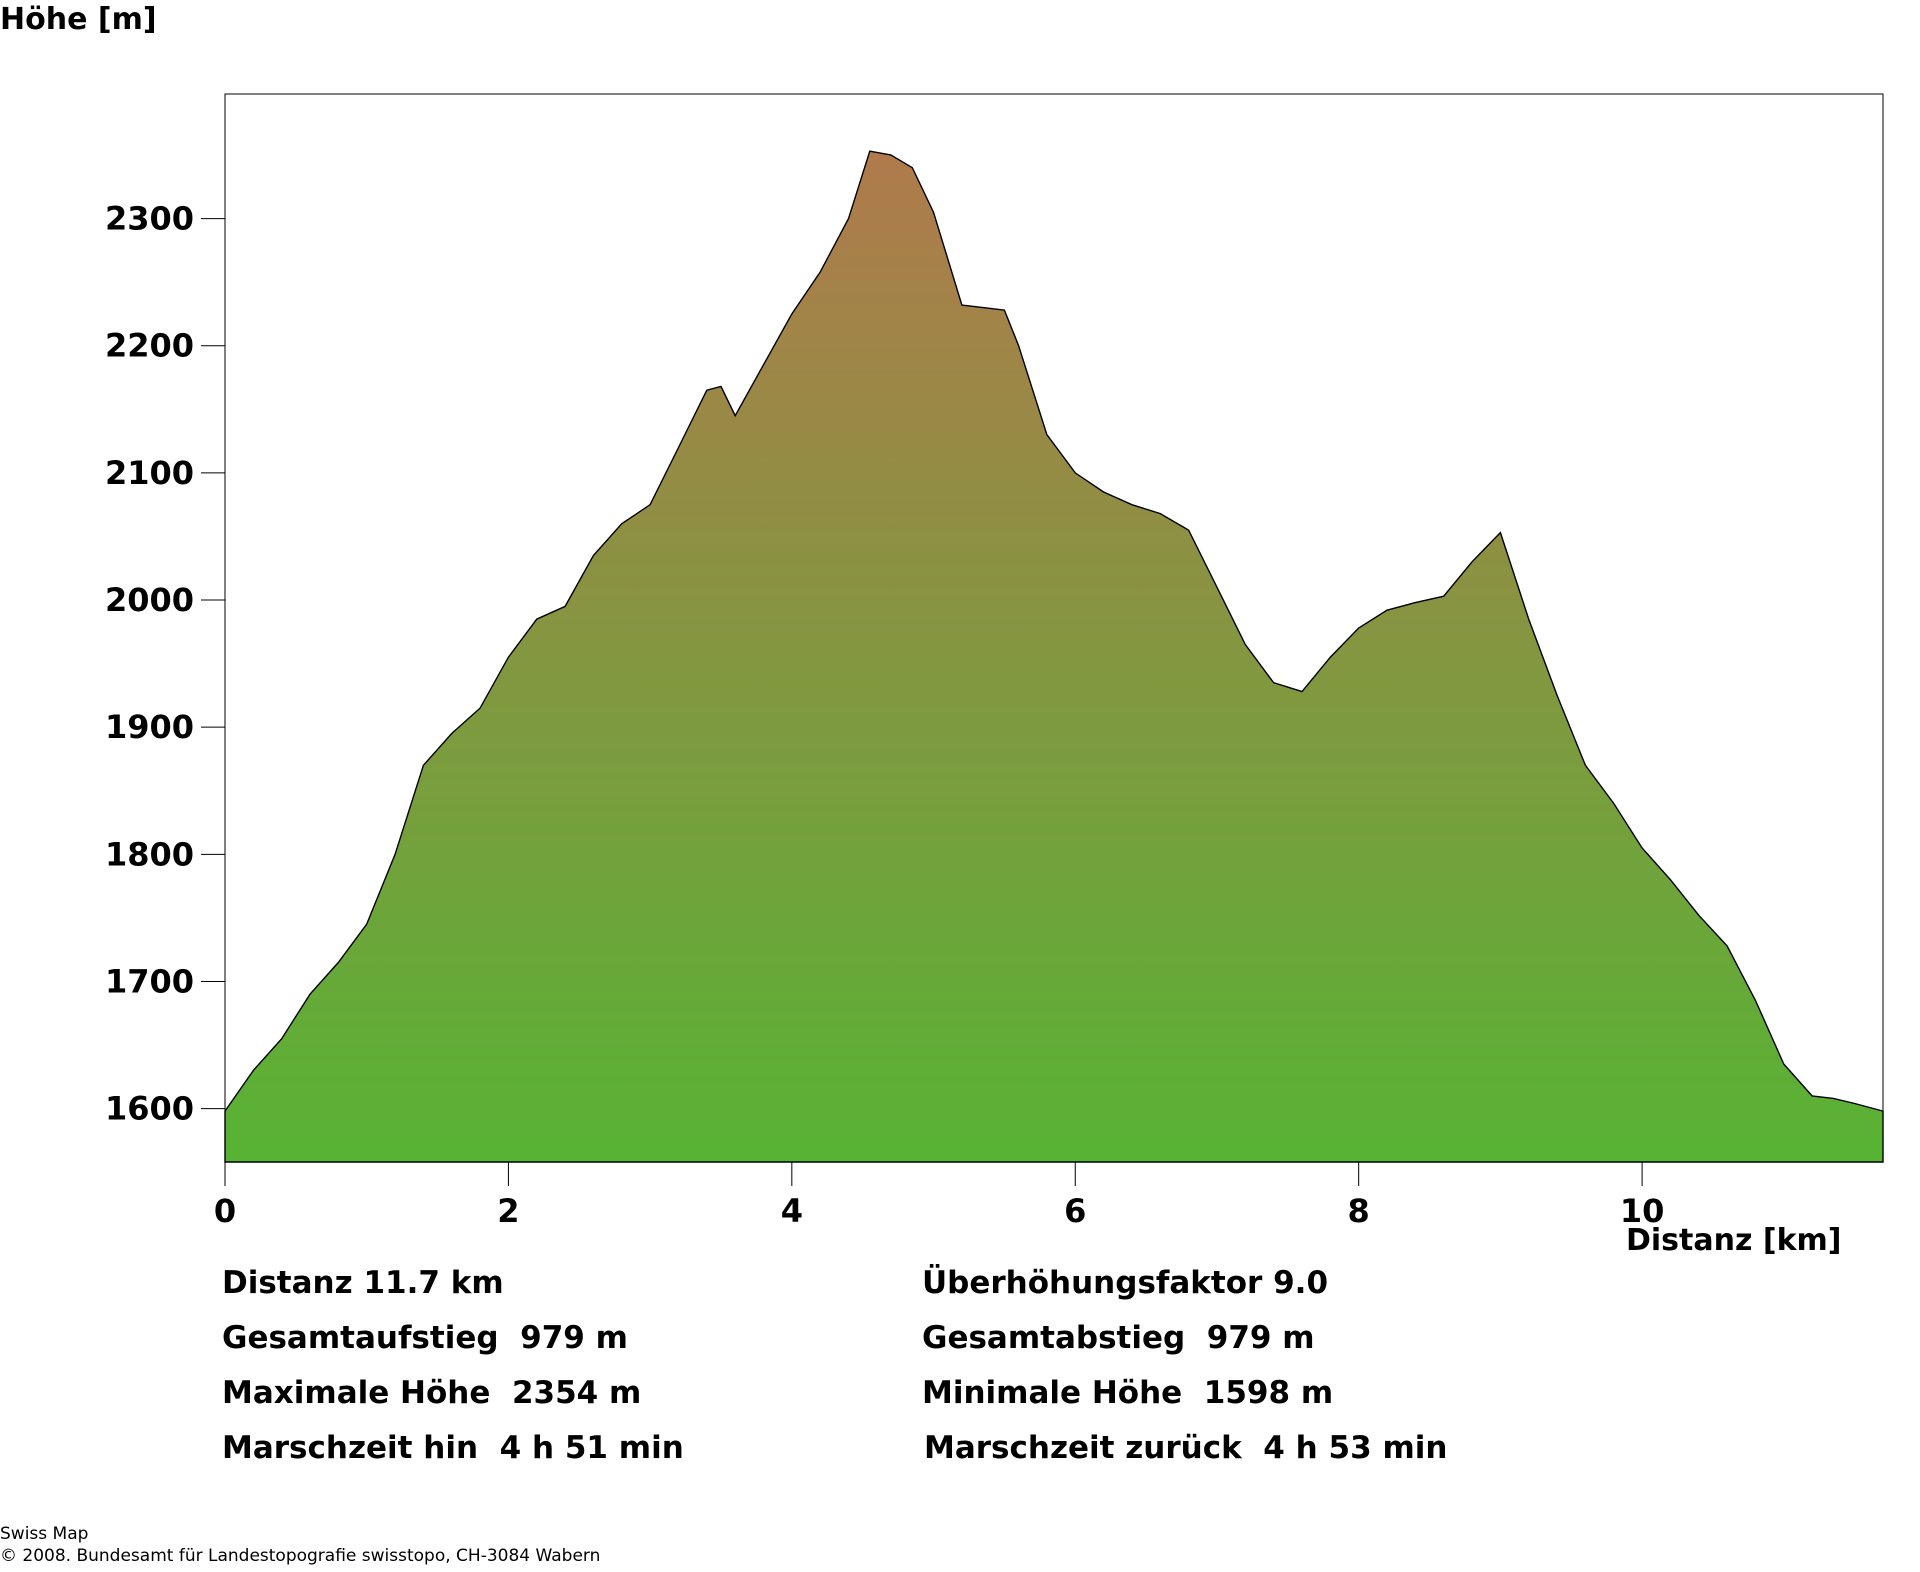 The image size is (1920, 1572). What do you see at coordinates (1128, 1393) in the screenshot?
I see `stat-min-height: Minimale Höhe 1598 m` at bounding box center [1128, 1393].